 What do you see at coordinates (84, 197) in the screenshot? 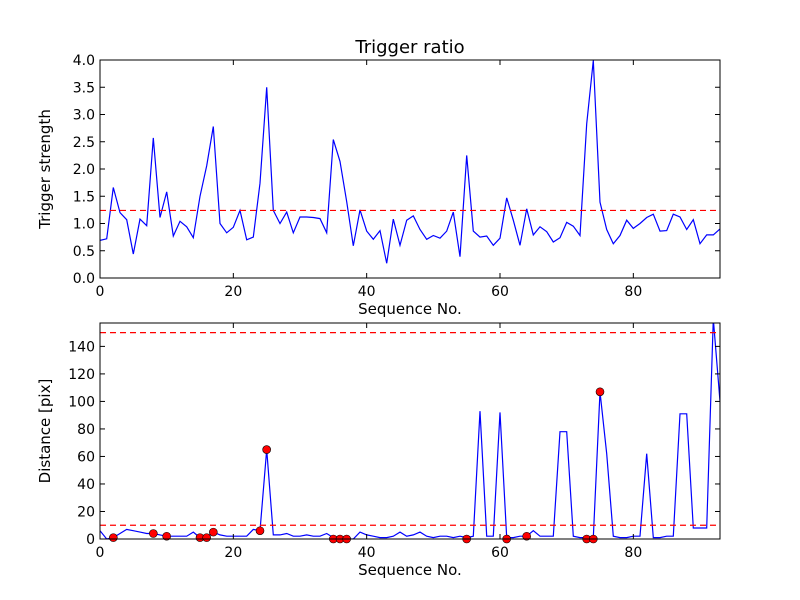
I see `y-tick-label: 1.5` at bounding box center [84, 197].